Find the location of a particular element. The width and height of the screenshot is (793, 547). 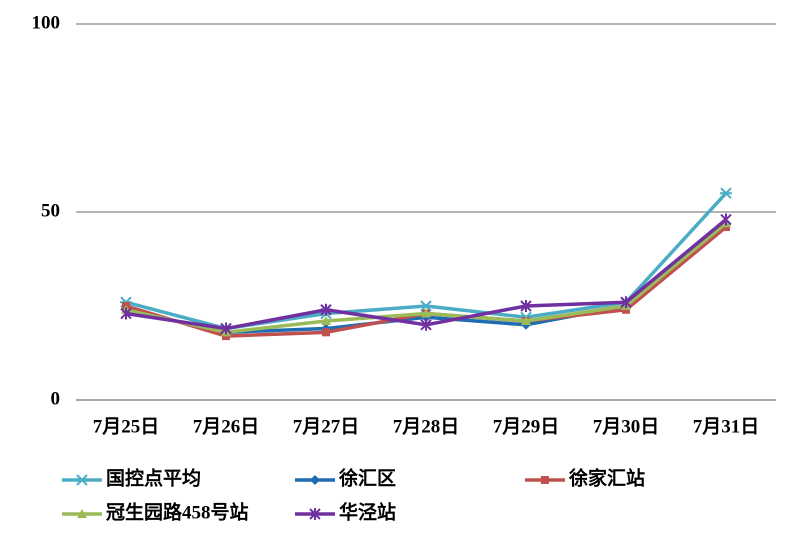

legend-label: 徐汇区 is located at coordinates (367, 477).